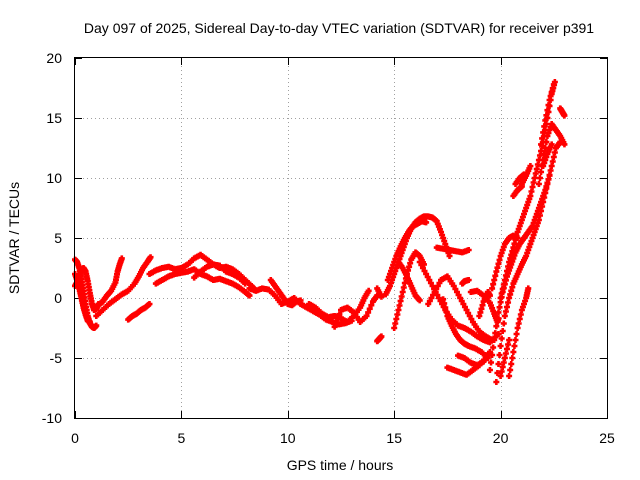 This screenshot has width=640, height=480. What do you see at coordinates (58, 298) in the screenshot?
I see `y-tick-label: 0` at bounding box center [58, 298].